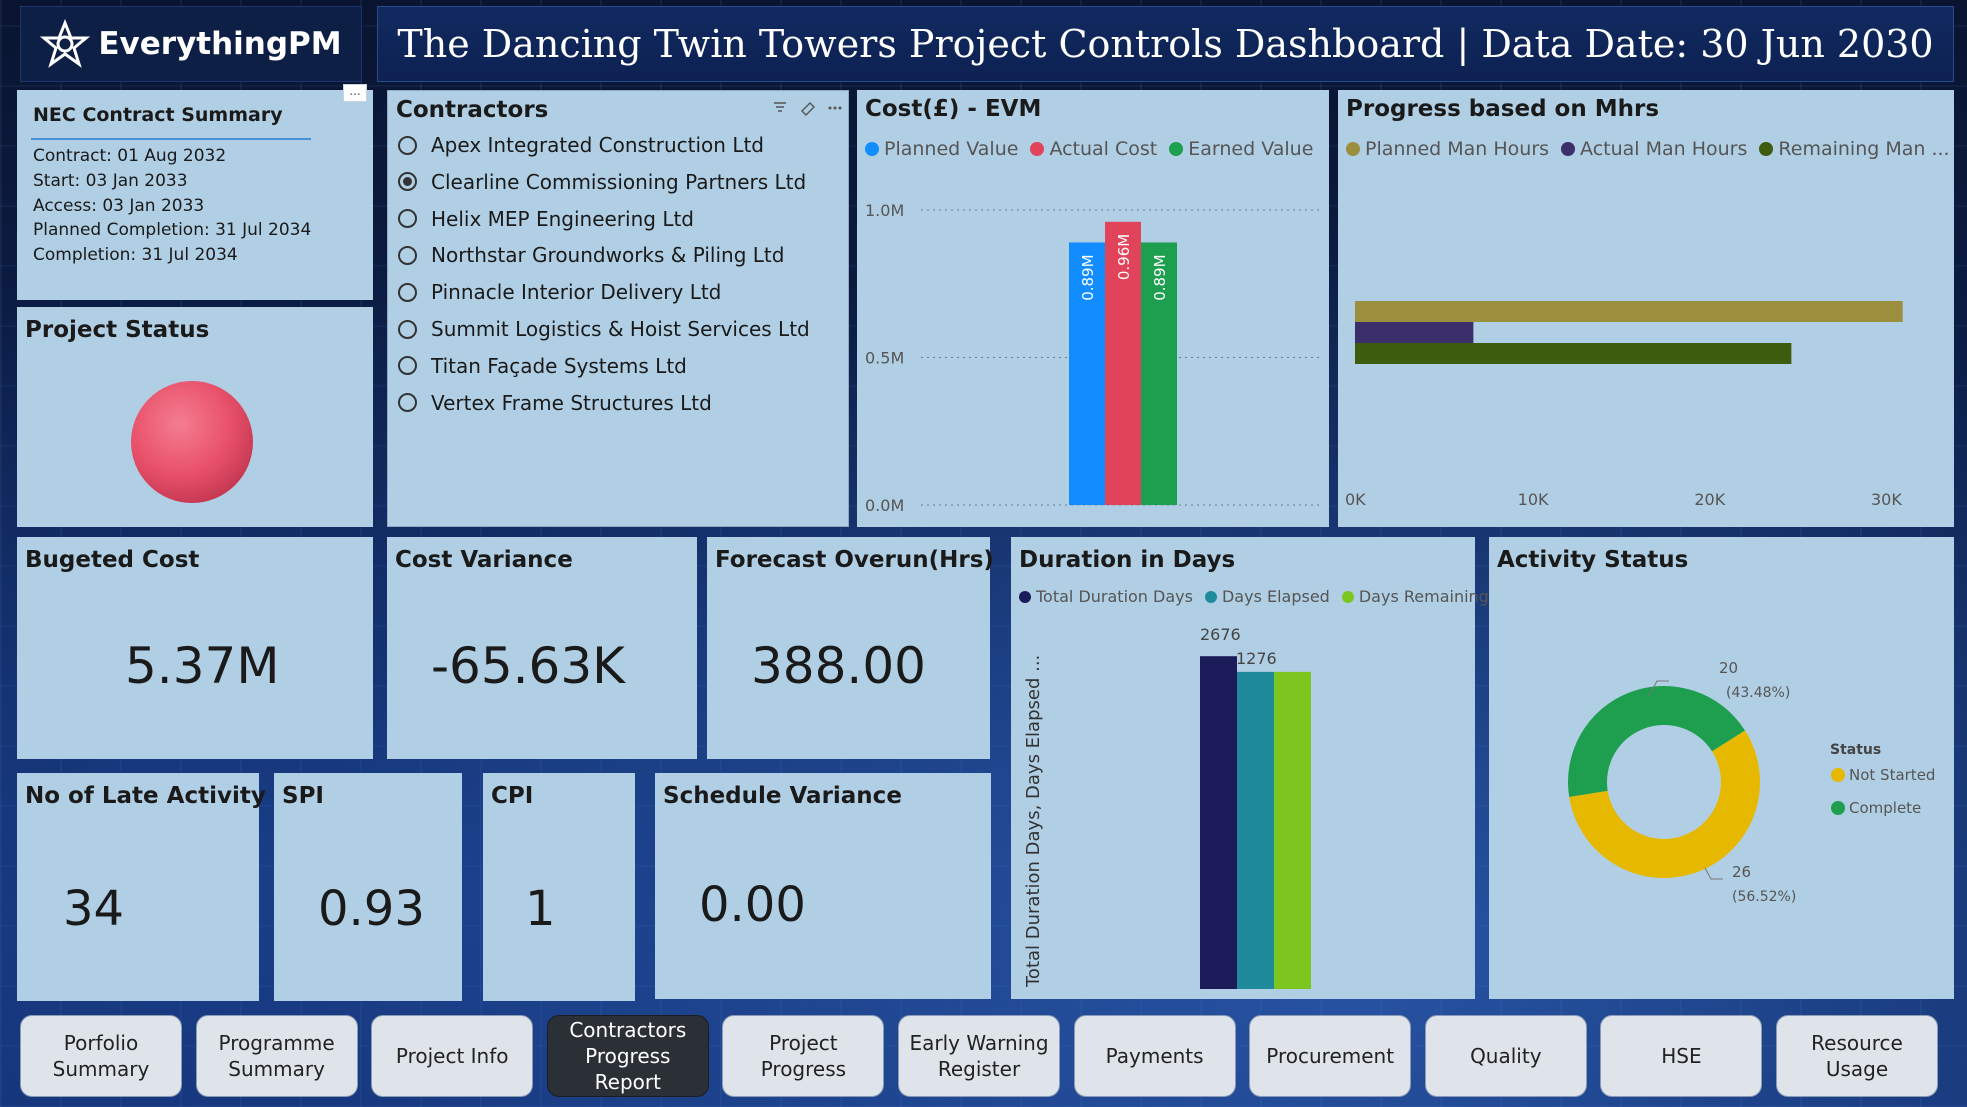 Image resolution: width=1967 pixels, height=1107 pixels. What do you see at coordinates (1857, 1056) in the screenshot?
I see `nav-button-resource-usage: Resource Usage` at bounding box center [1857, 1056].